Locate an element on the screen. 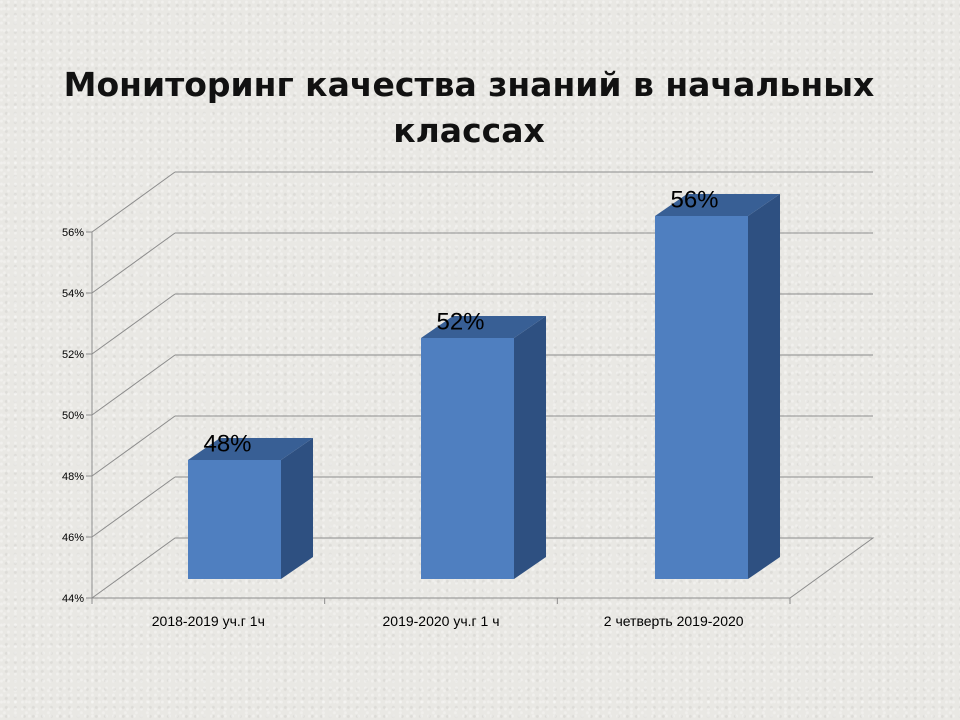 The image size is (960, 720). y-tick-label: 44% is located at coordinates (73, 599).